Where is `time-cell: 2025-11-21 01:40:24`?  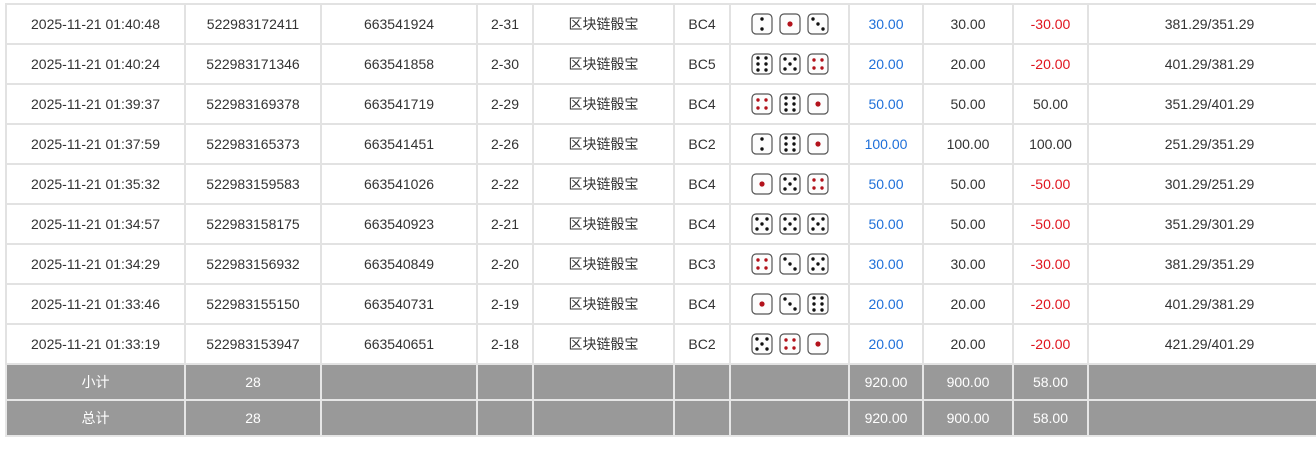
time-cell: 2025-11-21 01:40:24 is located at coordinates (95, 64).